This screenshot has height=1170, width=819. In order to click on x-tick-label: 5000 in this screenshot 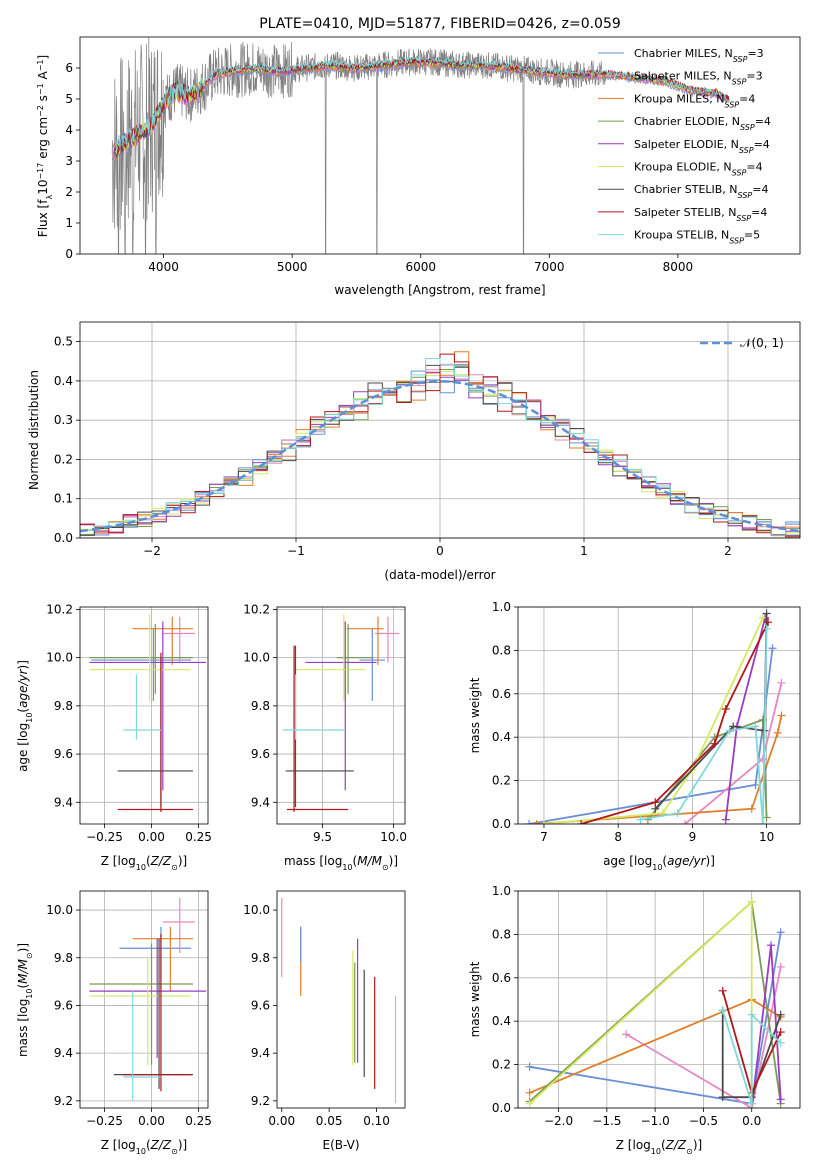, I will do `click(292, 267)`.